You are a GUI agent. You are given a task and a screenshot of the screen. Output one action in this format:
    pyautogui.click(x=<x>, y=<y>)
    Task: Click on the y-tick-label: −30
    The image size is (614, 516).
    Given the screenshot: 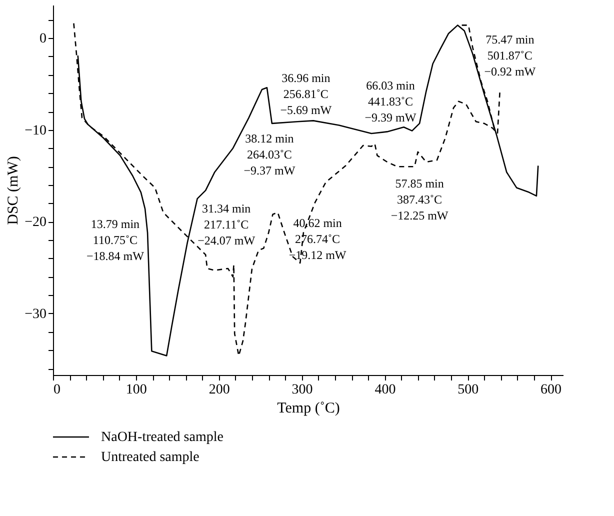 What is the action you would take?
    pyautogui.click(x=35, y=314)
    